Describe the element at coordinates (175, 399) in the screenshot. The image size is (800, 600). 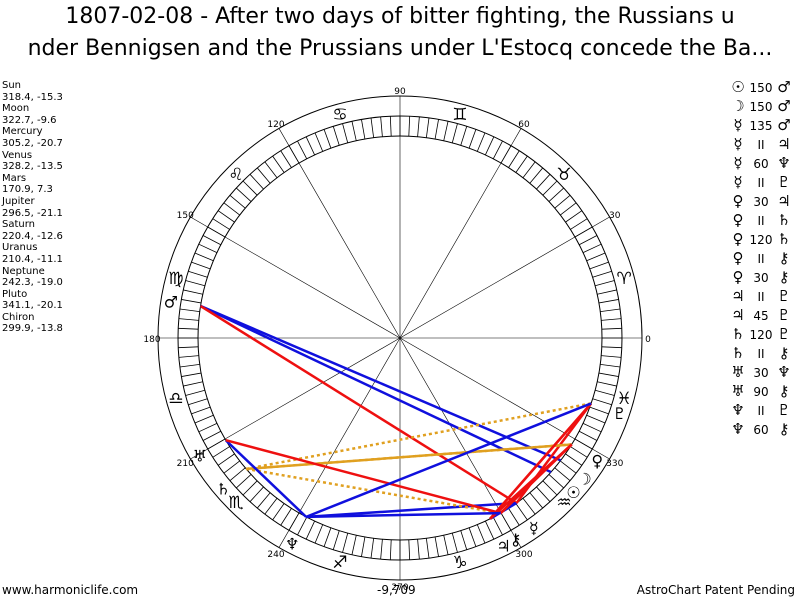
I see `zodiac-libra-icon: ♎` at that location.